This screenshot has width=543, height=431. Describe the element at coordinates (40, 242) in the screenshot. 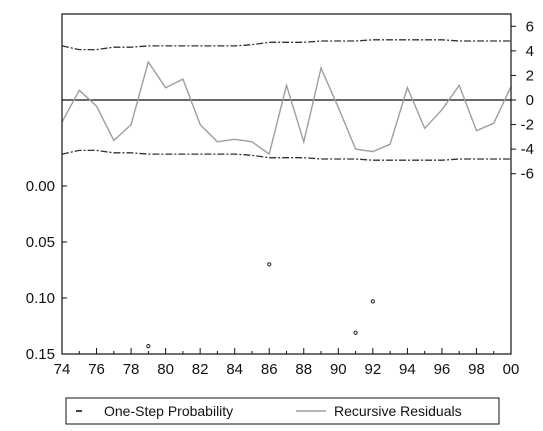

I see `left-tick-label-1: 0.05` at that location.